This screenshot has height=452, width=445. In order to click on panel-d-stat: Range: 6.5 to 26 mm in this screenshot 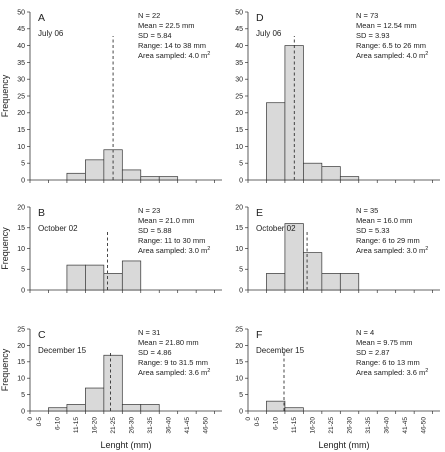, I will do `click(391, 45)`.